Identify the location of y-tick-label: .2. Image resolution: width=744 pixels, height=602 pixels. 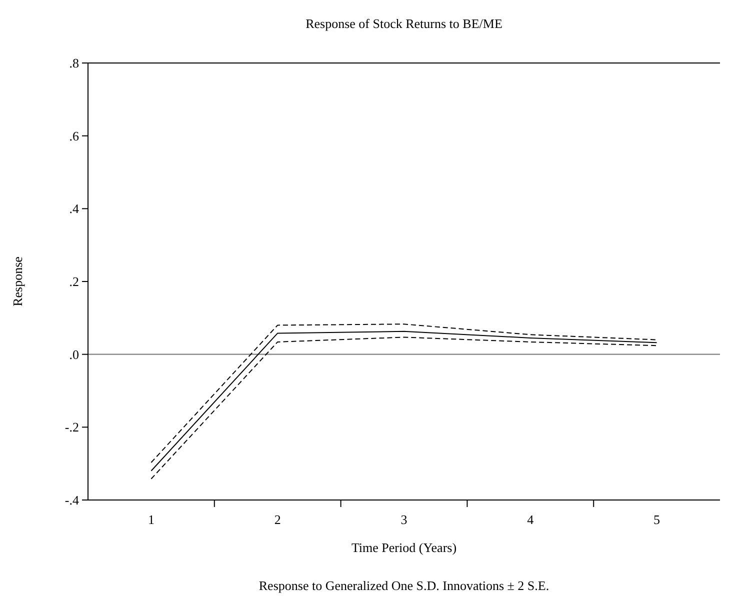
(74, 282).